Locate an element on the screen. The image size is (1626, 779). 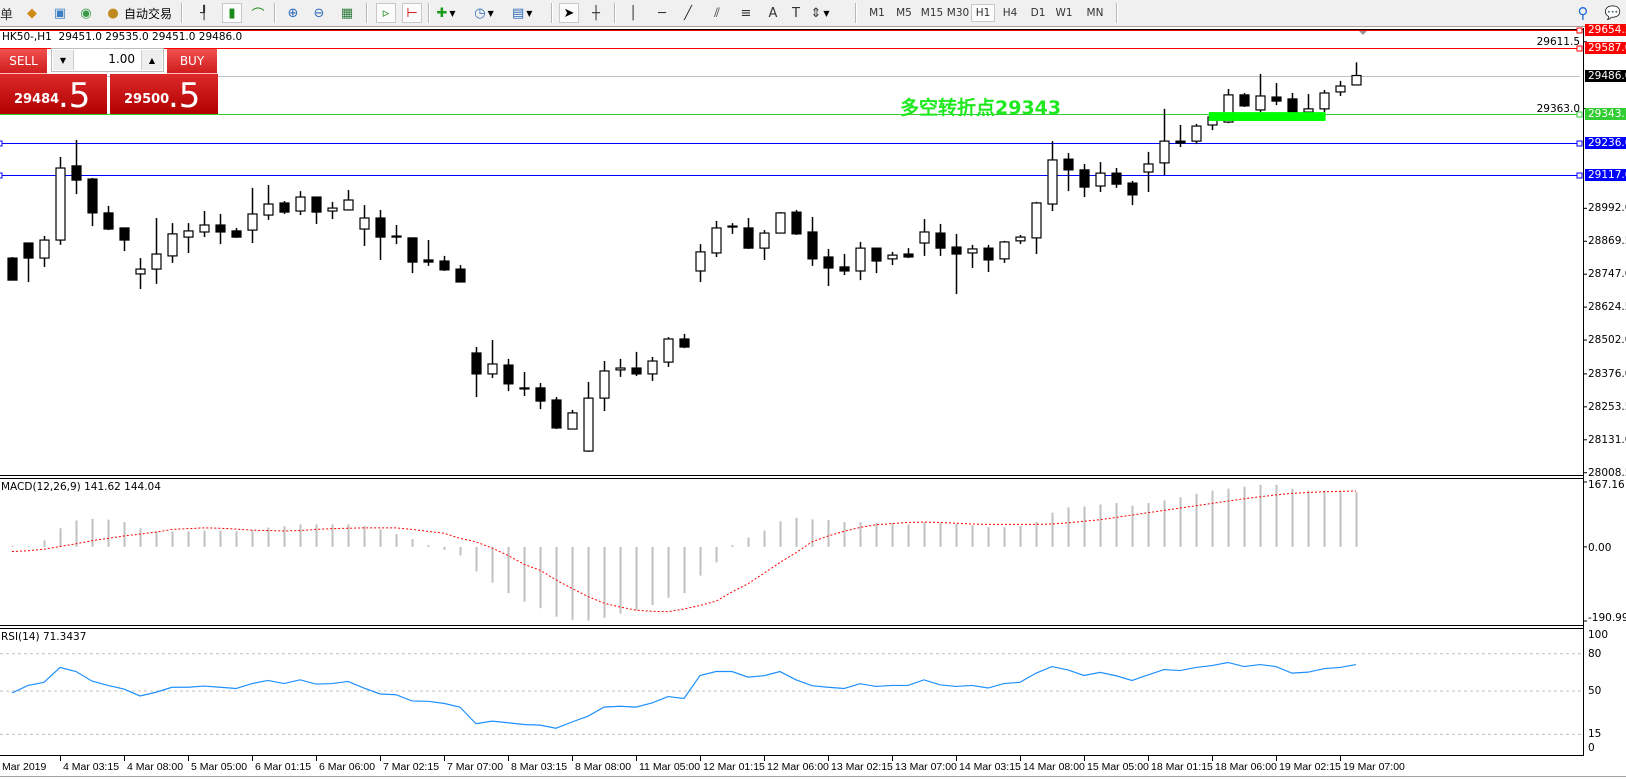
signals-icon: ◉ is located at coordinates (86, 13).